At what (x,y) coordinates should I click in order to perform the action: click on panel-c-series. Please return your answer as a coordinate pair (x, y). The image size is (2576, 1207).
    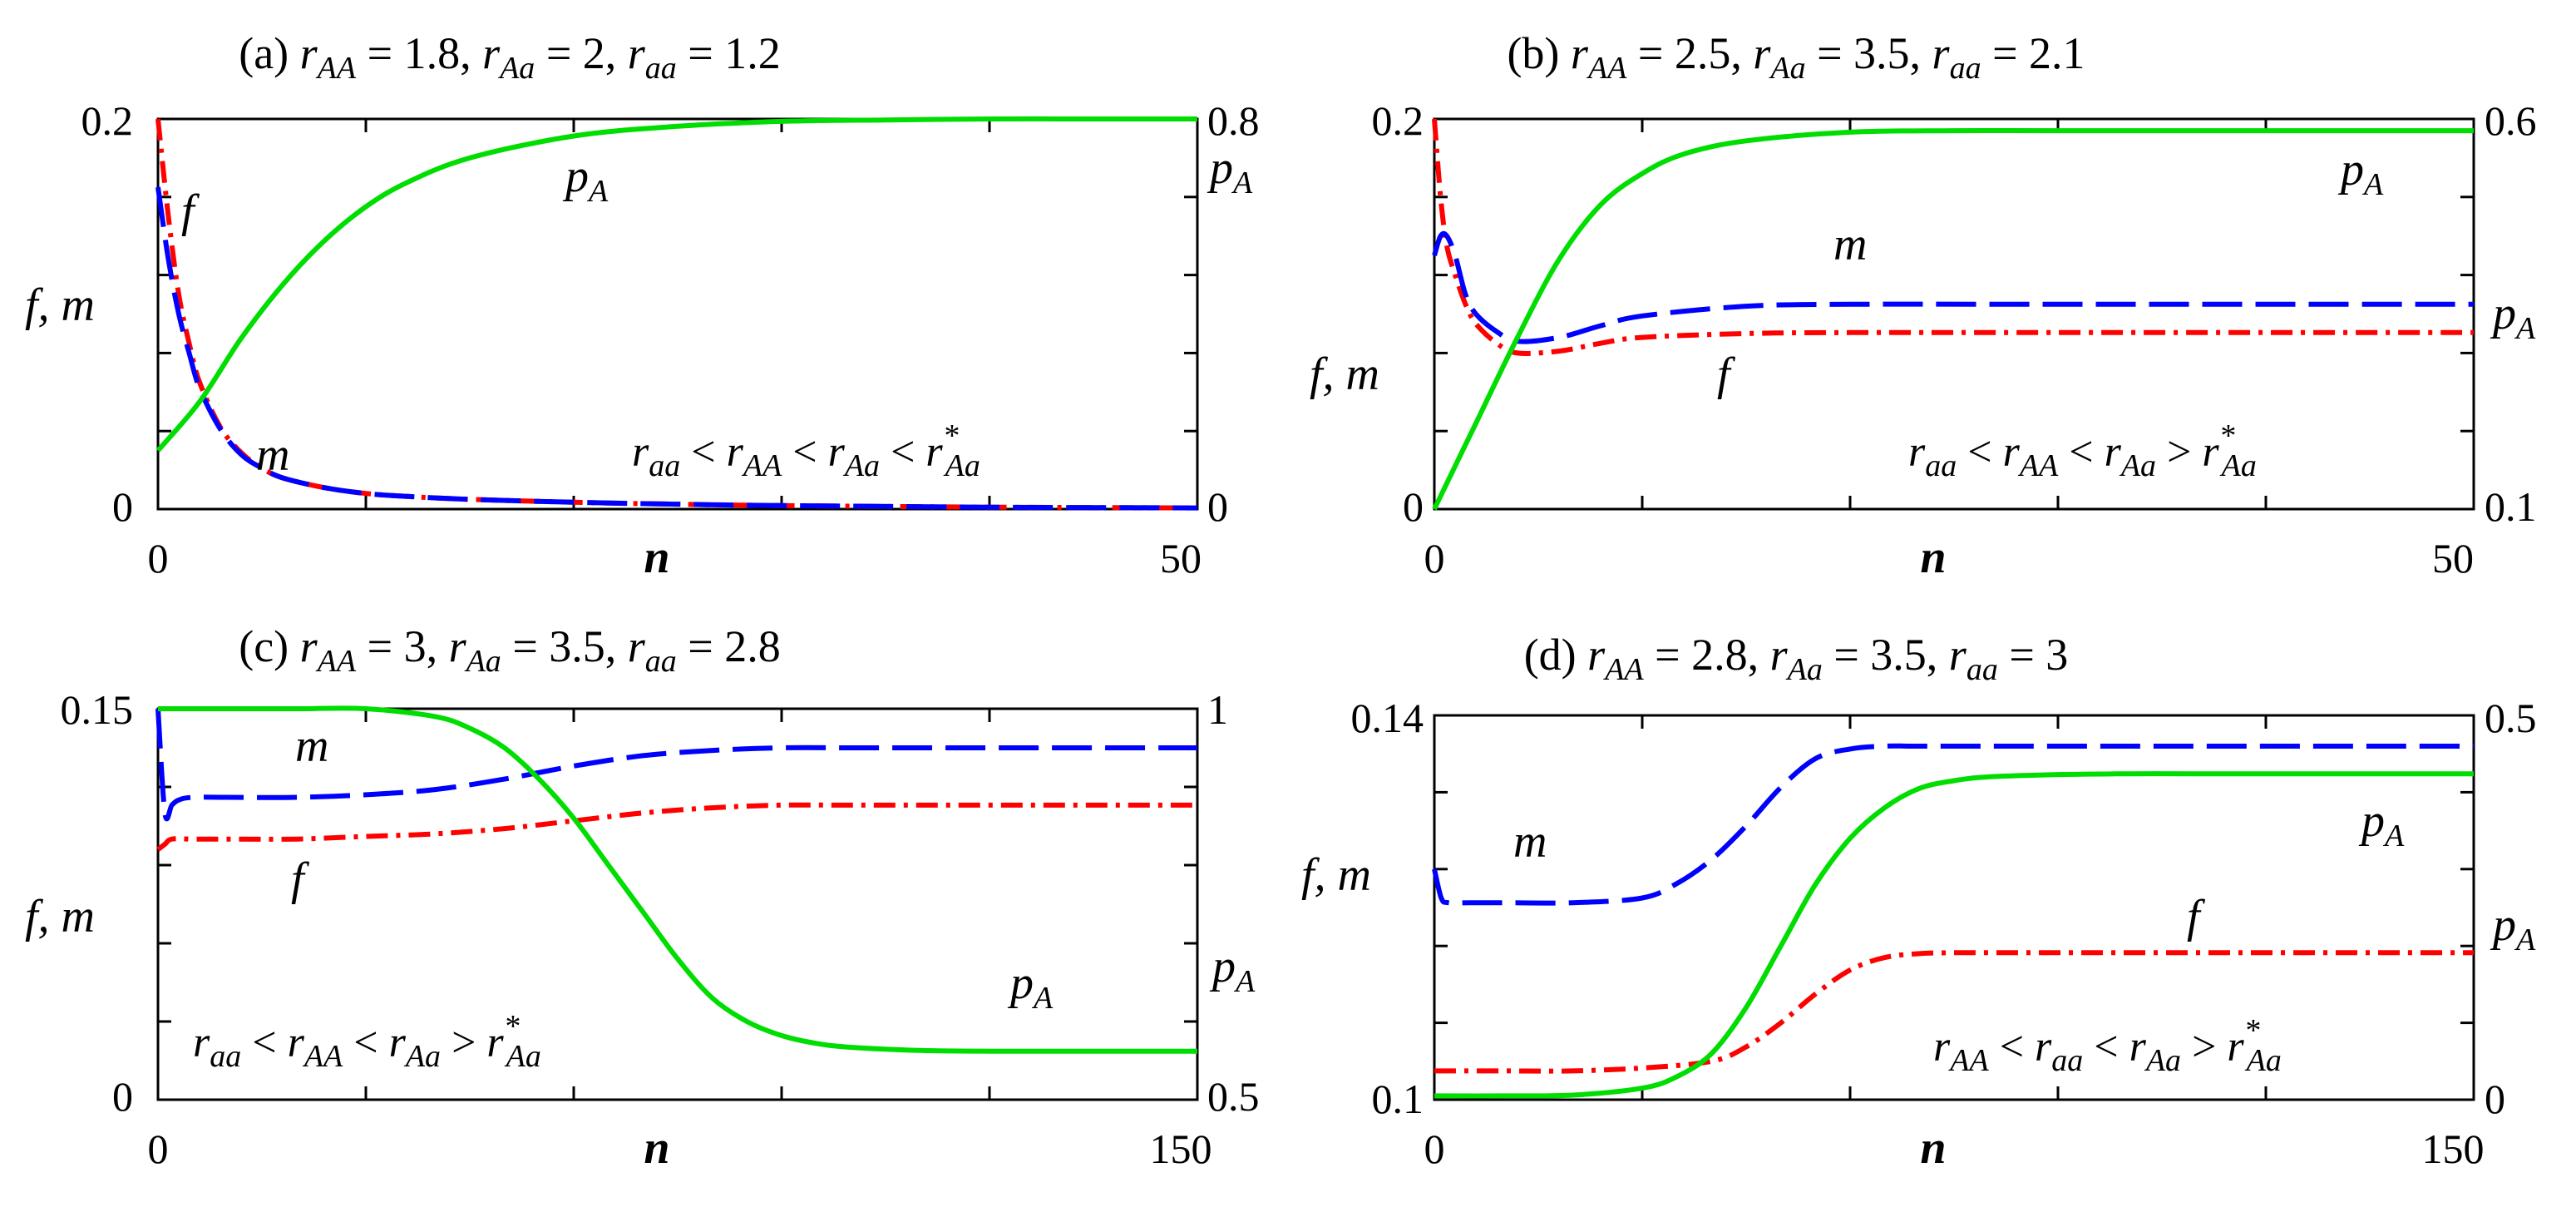
    Looking at the image, I should click on (676, 879).